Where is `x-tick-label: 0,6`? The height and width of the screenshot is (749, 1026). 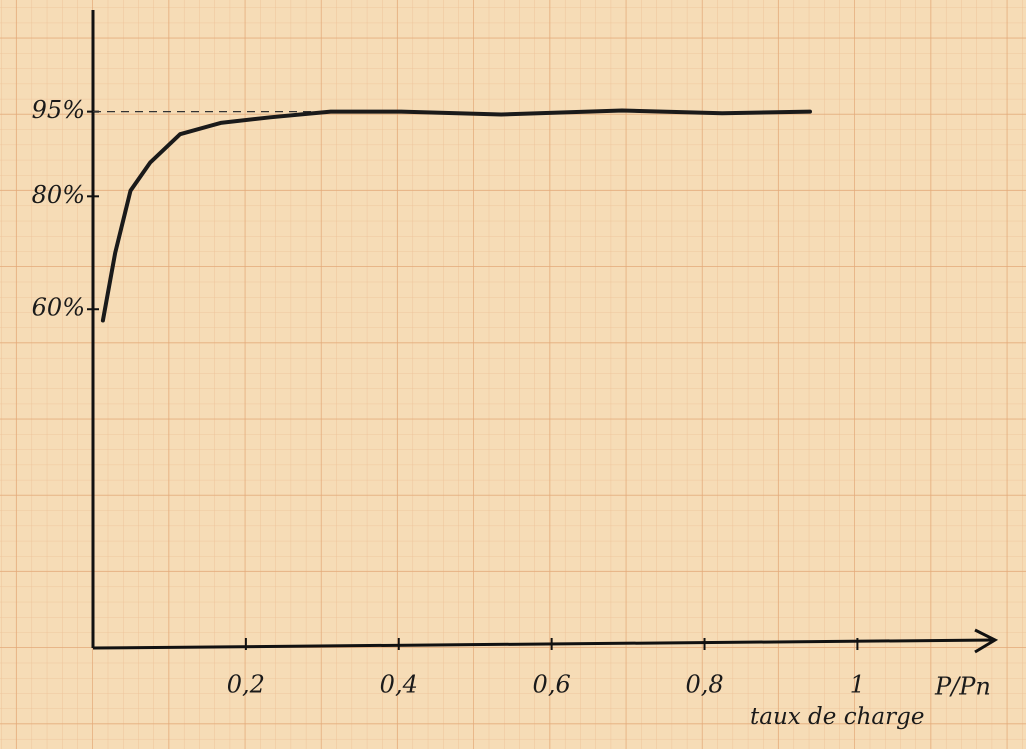
x-tick-label: 0,6 is located at coordinates (552, 685).